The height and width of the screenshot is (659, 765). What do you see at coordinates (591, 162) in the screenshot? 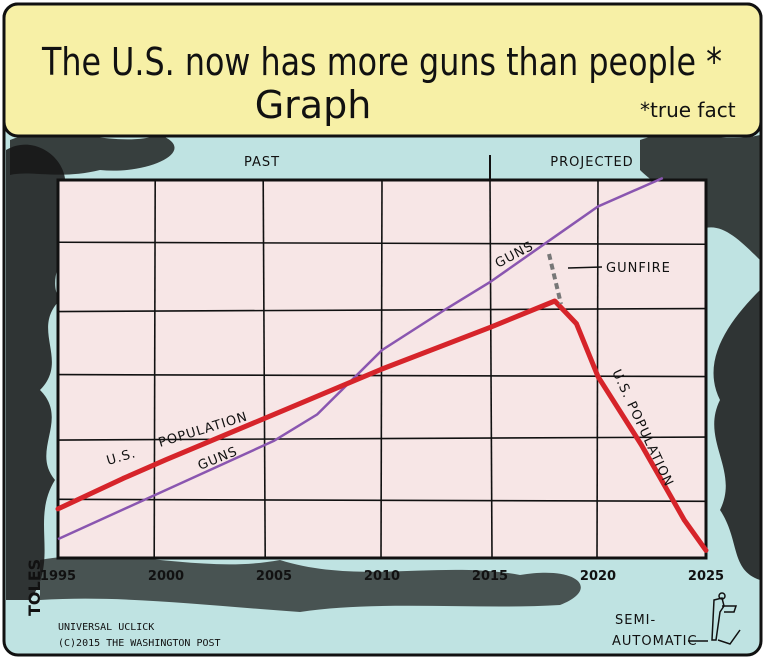
I see `section-label-projected: PROJECTED` at bounding box center [591, 162].